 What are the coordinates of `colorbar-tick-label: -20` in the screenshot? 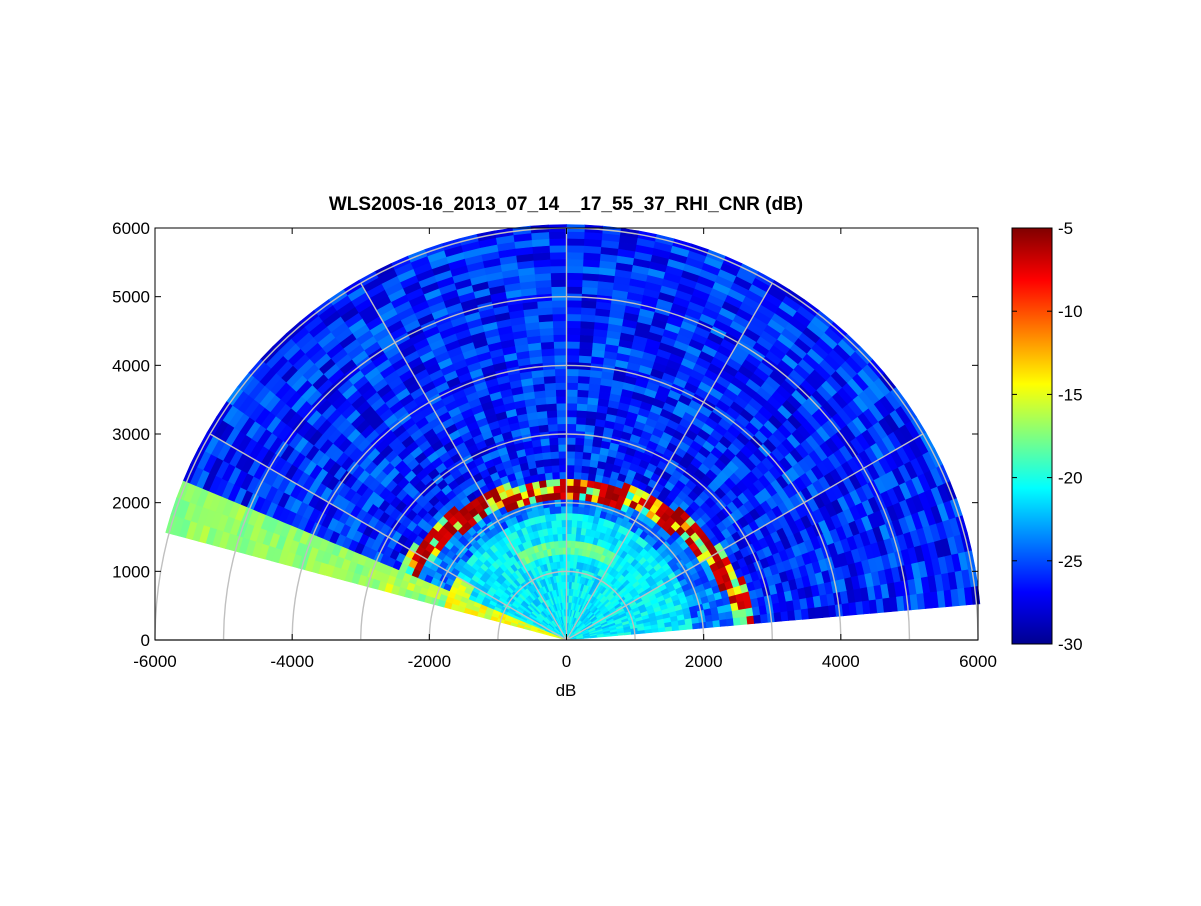 It's located at (1070, 478).